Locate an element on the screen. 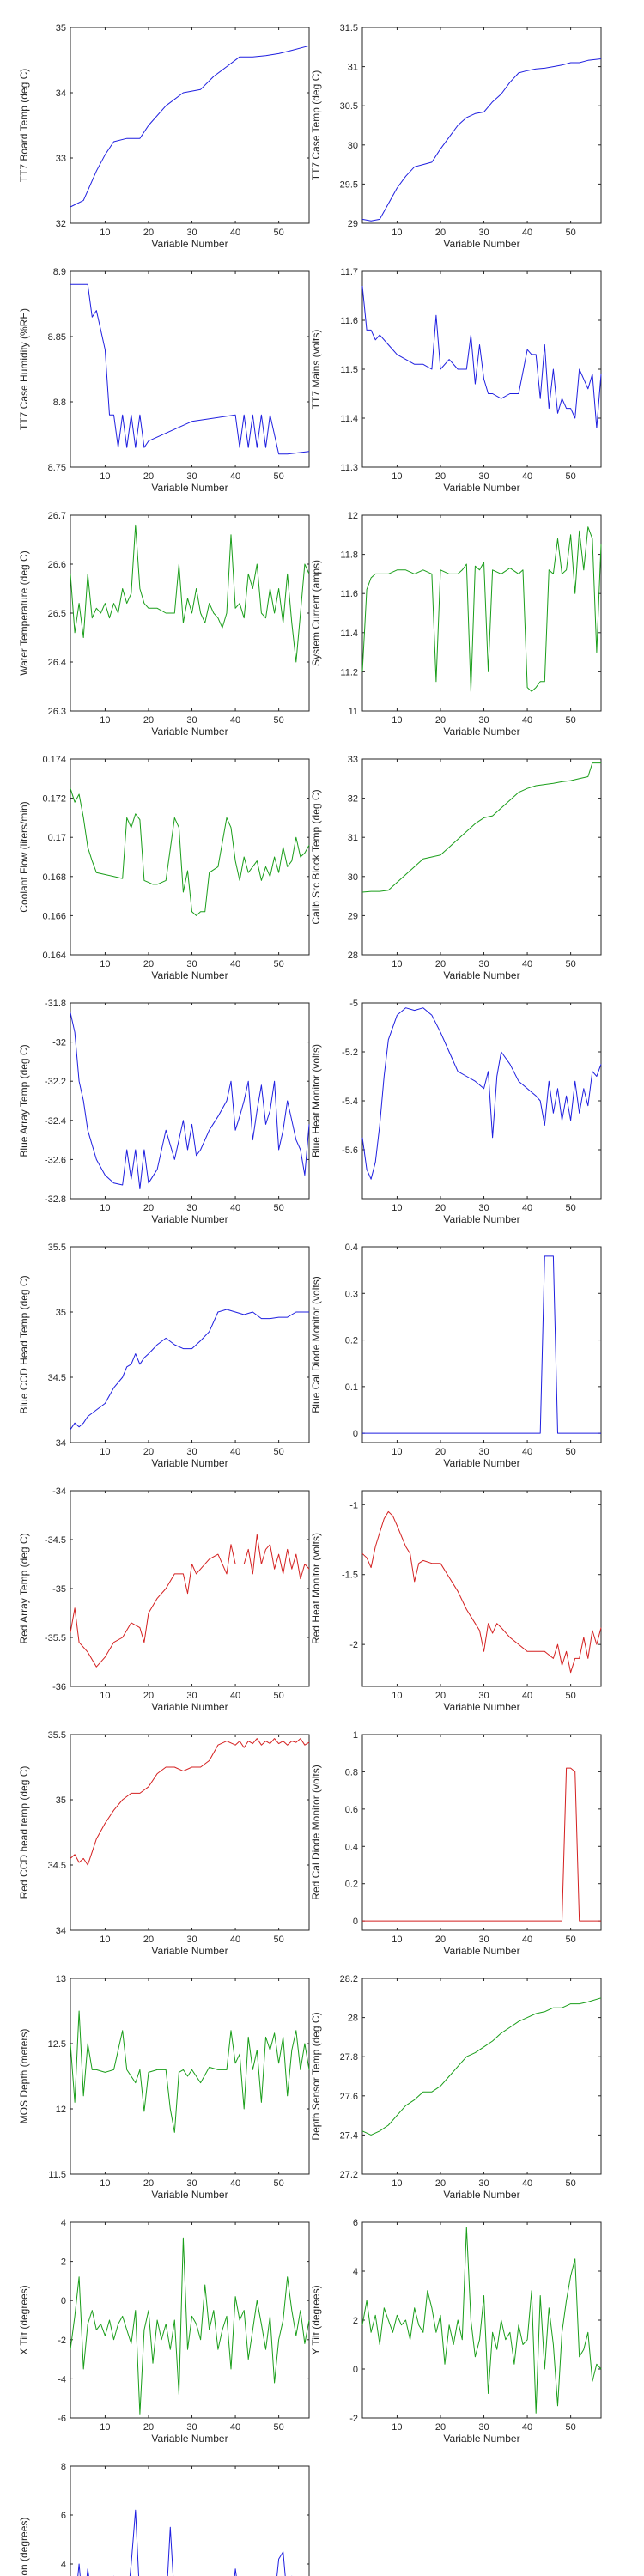 The height and width of the screenshot is (2576, 644). y-tick-label: 35.5 is located at coordinates (57, 1247).